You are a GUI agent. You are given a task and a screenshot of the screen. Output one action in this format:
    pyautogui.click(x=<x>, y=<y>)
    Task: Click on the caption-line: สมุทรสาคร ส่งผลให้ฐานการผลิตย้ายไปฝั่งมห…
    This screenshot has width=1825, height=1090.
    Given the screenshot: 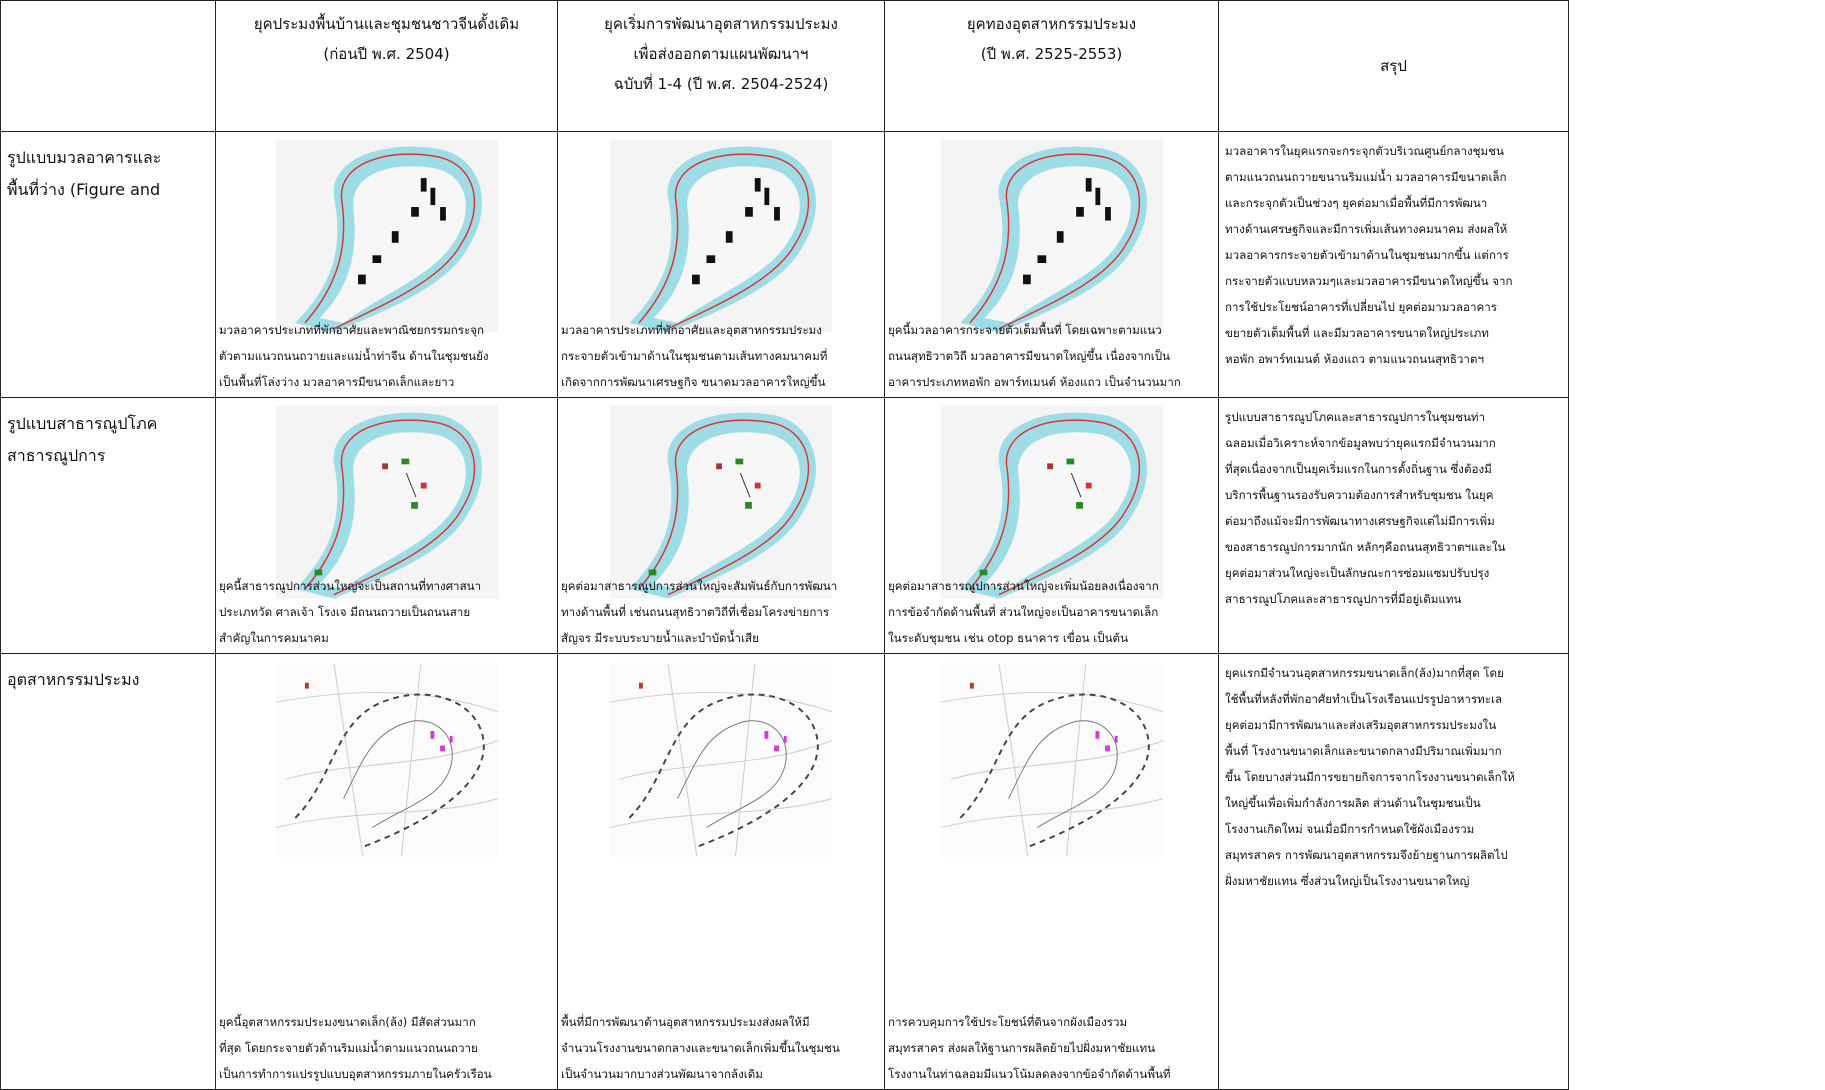 What is the action you would take?
    pyautogui.click(x=1022, y=1048)
    